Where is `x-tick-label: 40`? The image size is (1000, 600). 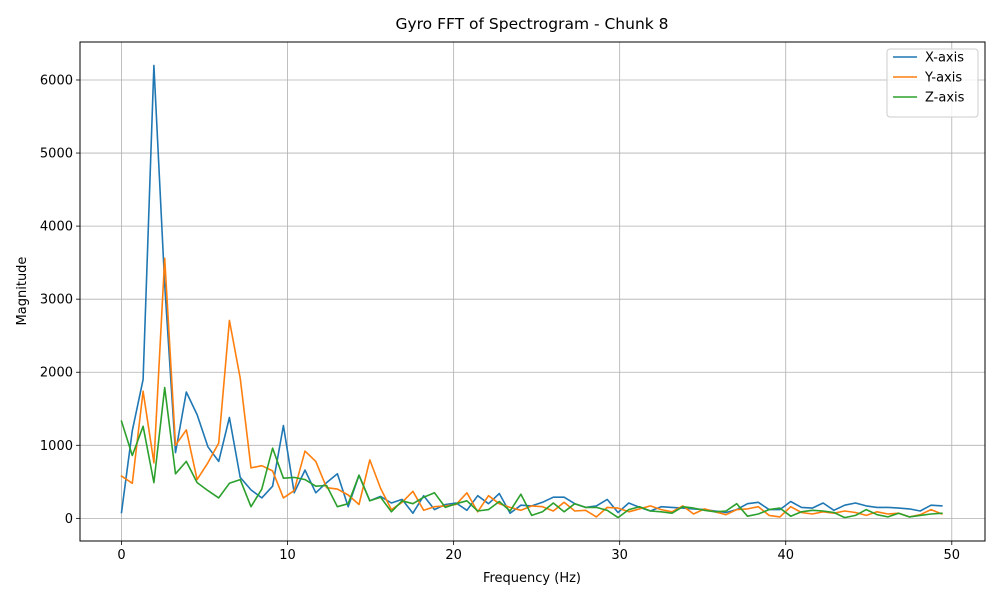 x-tick-label: 40 is located at coordinates (785, 555).